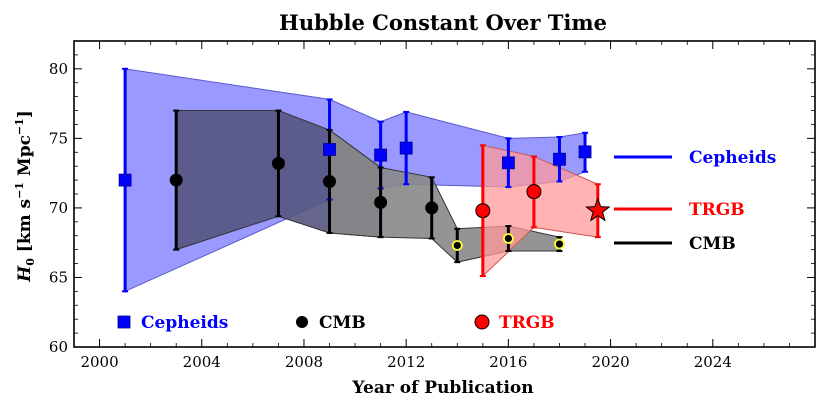  What do you see at coordinates (58, 277) in the screenshot?
I see `y-tick-label: 65` at bounding box center [58, 277].